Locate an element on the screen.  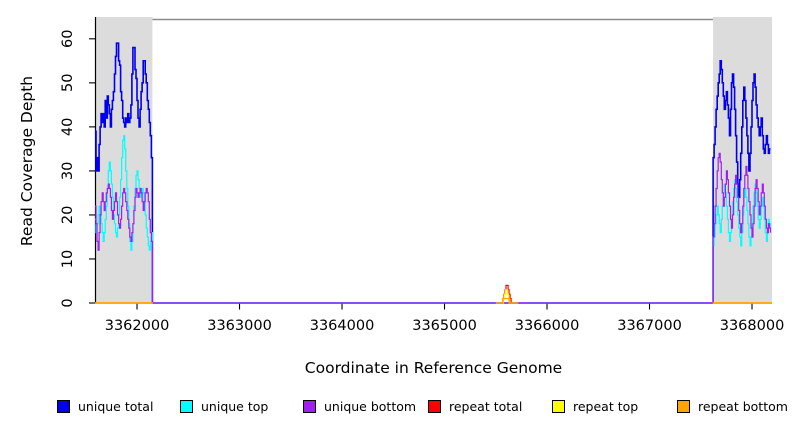
y-tick-label: 50 is located at coordinates (68, 83).